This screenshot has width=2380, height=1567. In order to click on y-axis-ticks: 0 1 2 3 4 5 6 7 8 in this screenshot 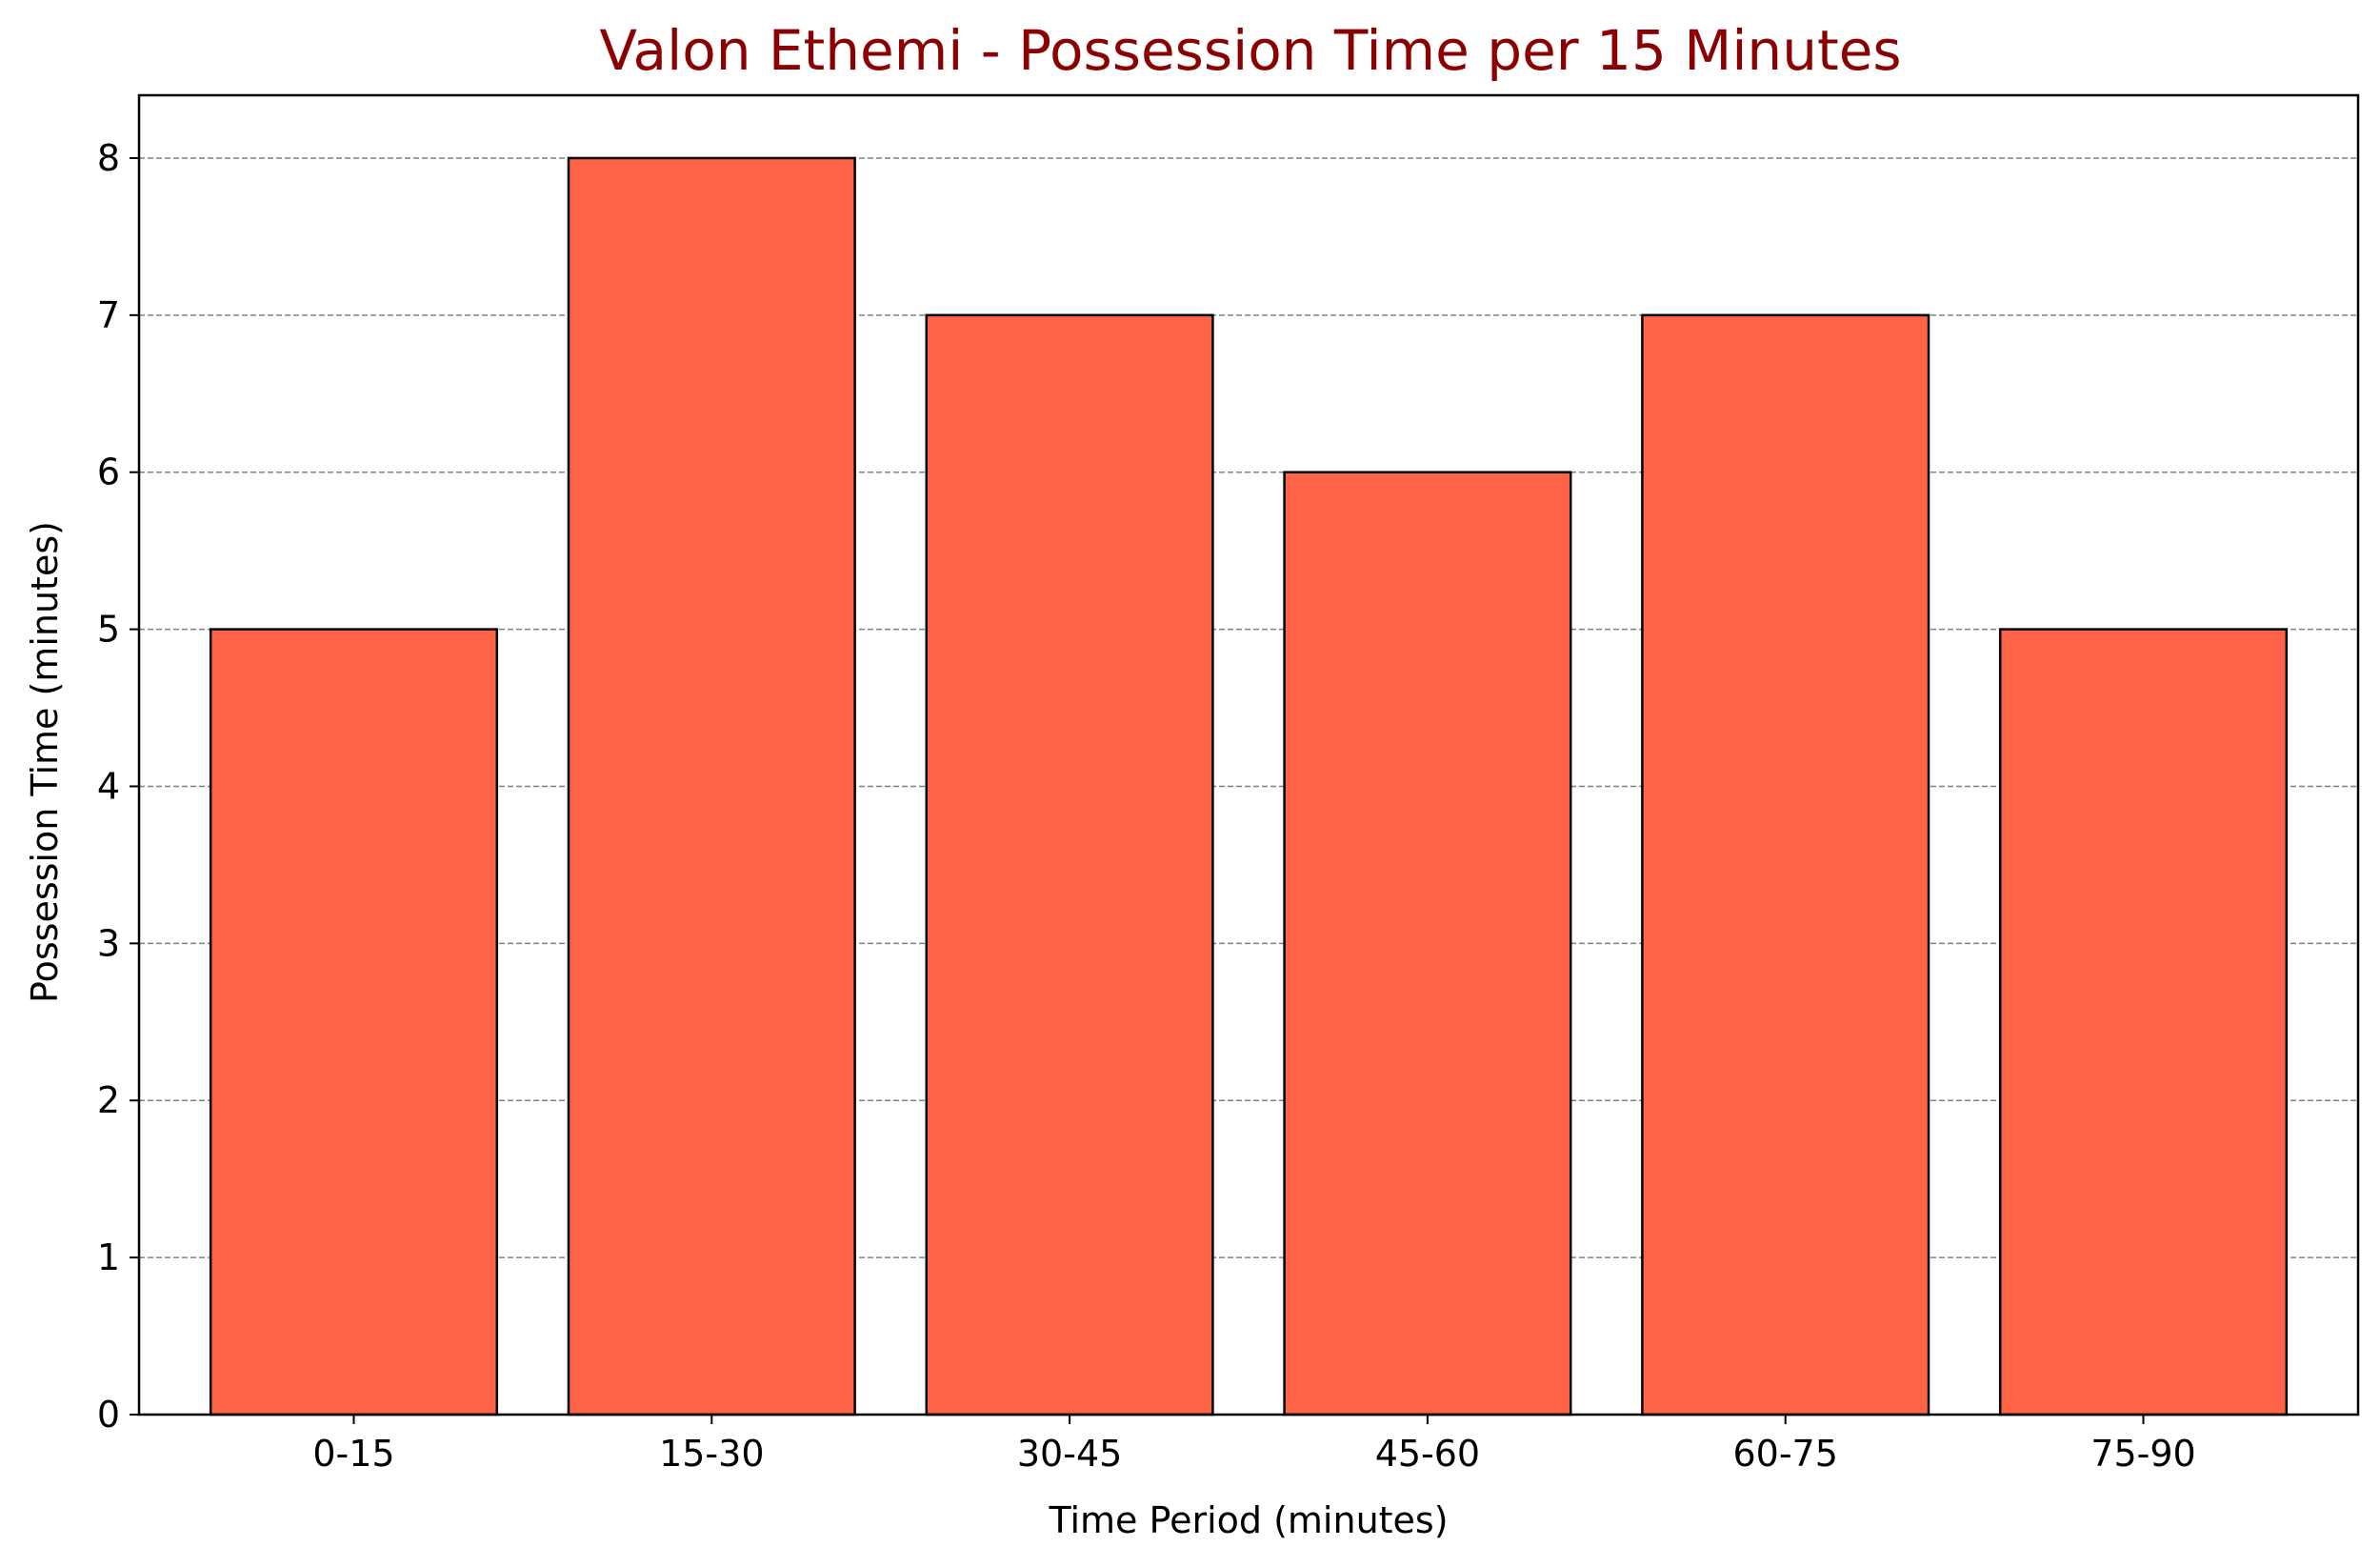, I will do `click(118, 786)`.